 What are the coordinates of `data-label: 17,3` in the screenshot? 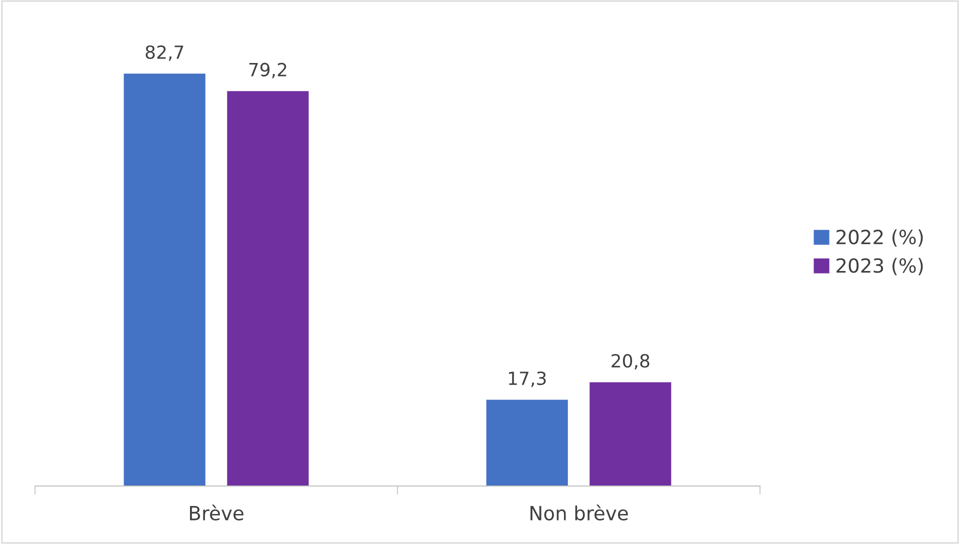 It's located at (527, 379).